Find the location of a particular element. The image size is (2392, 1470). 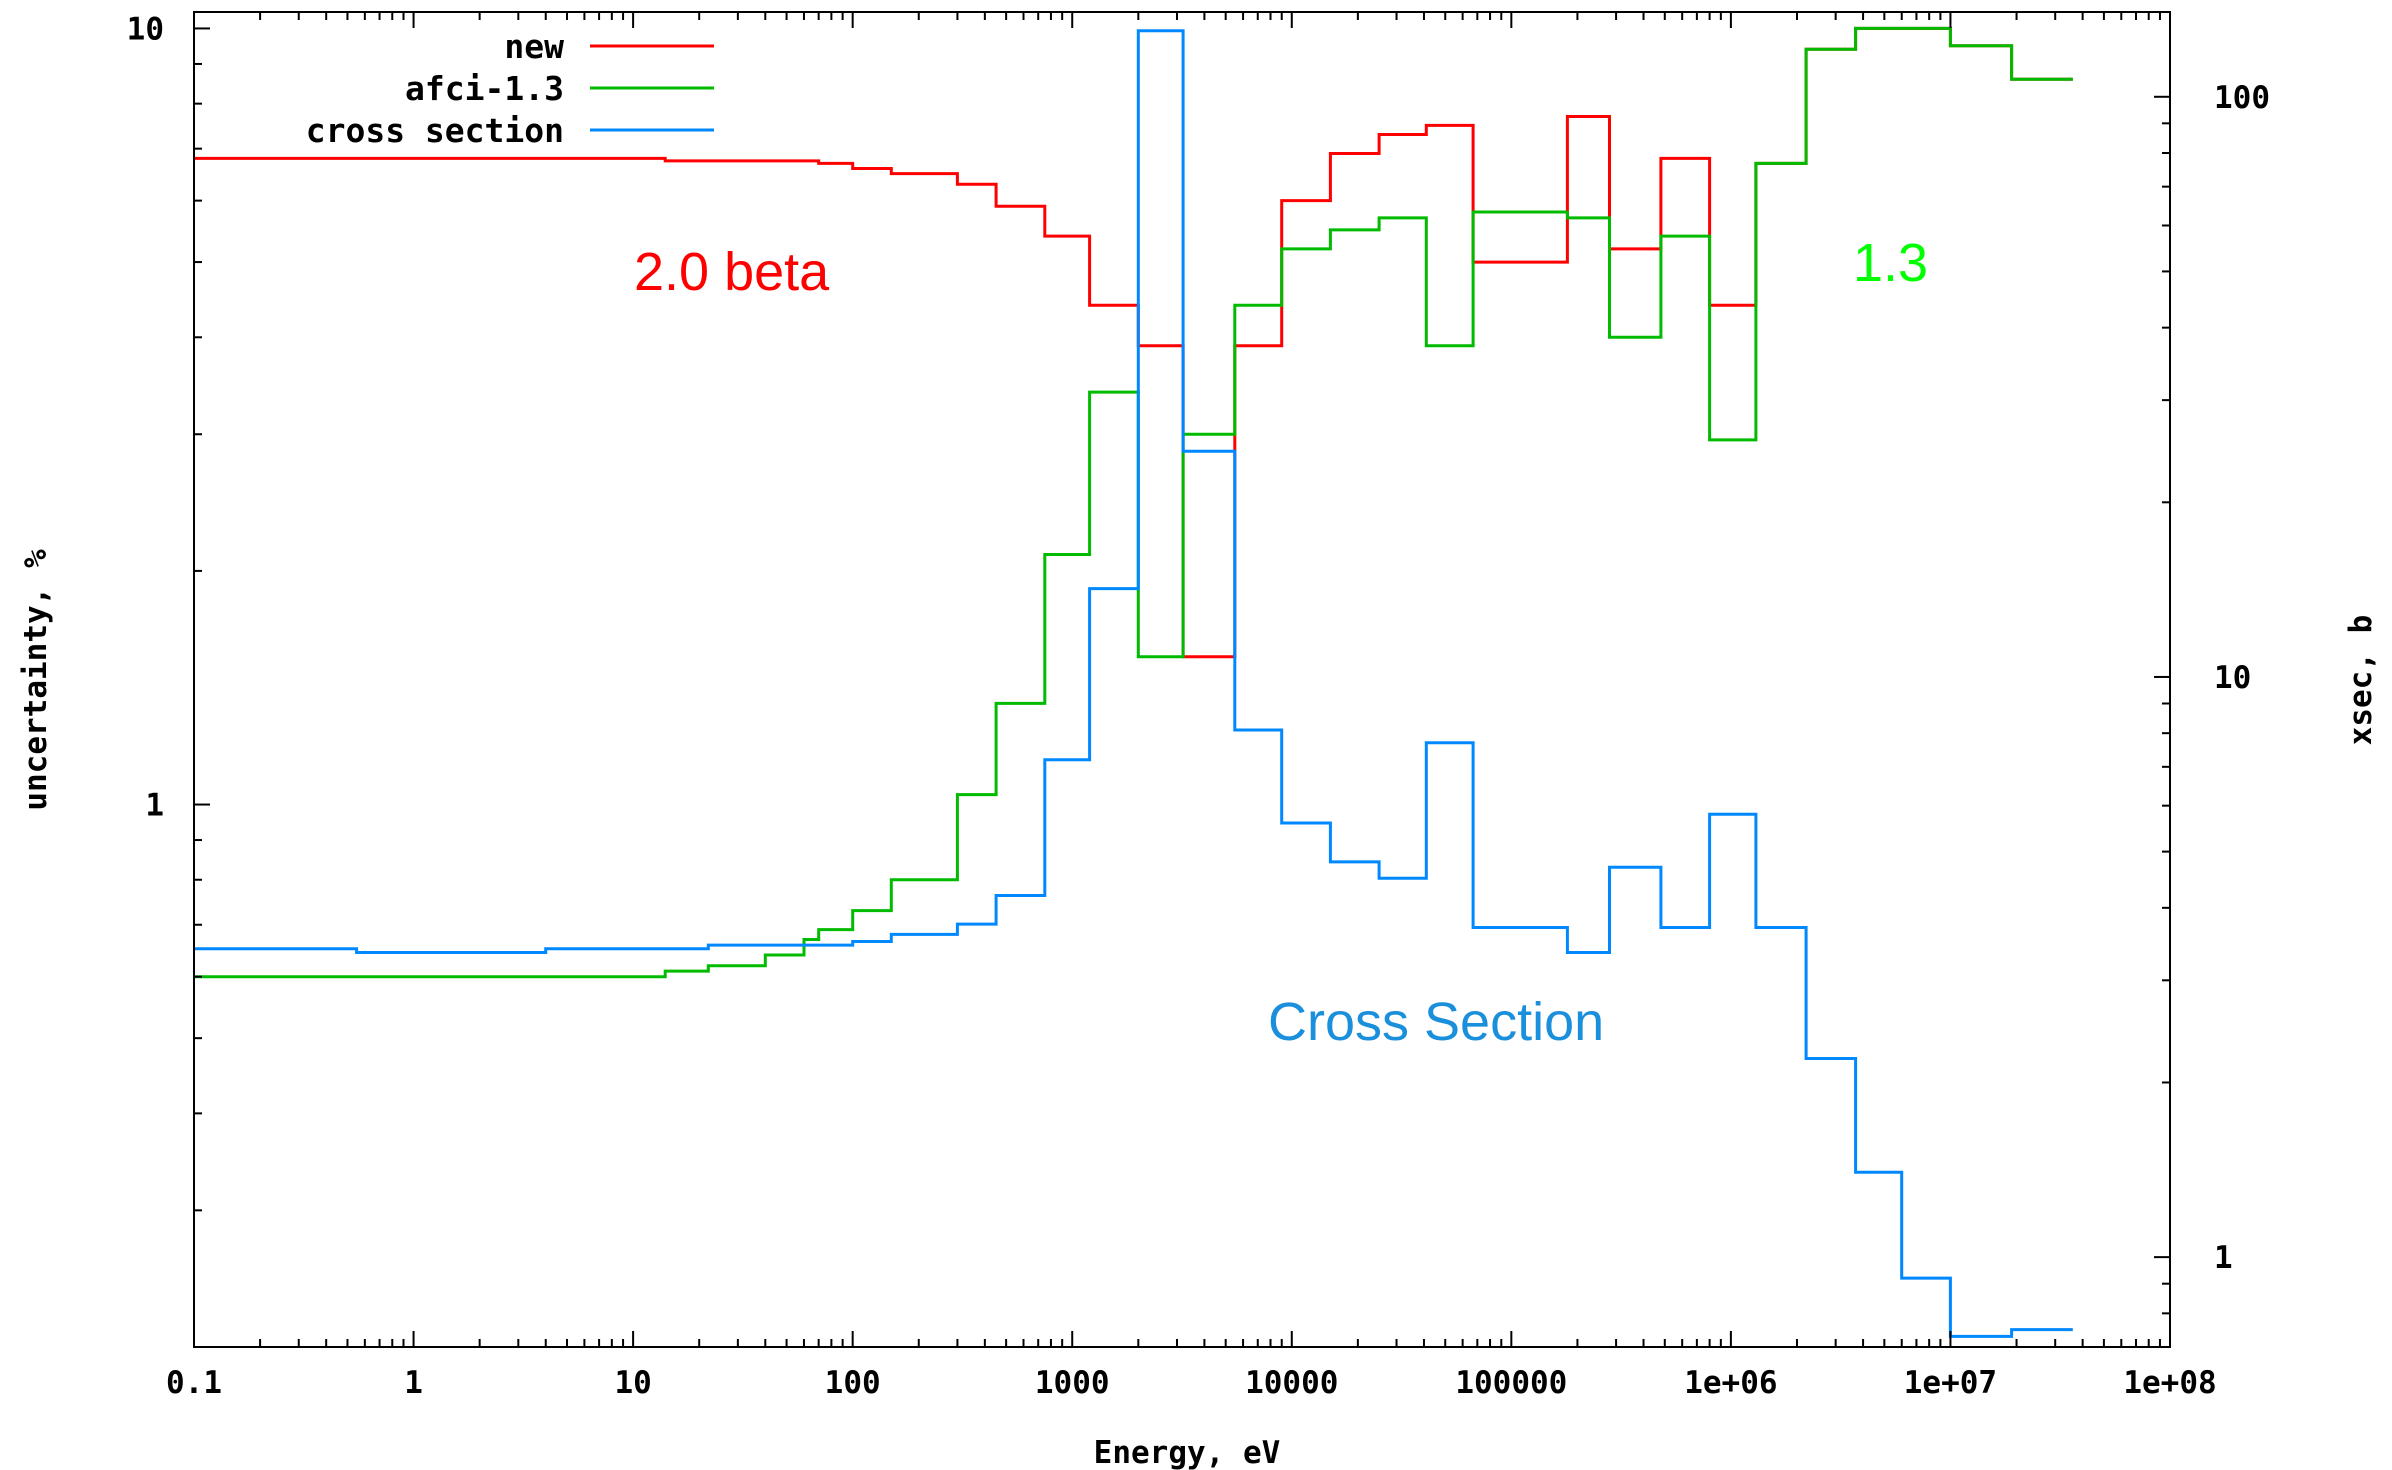

x-tick-label: 1 is located at coordinates (413, 1383).